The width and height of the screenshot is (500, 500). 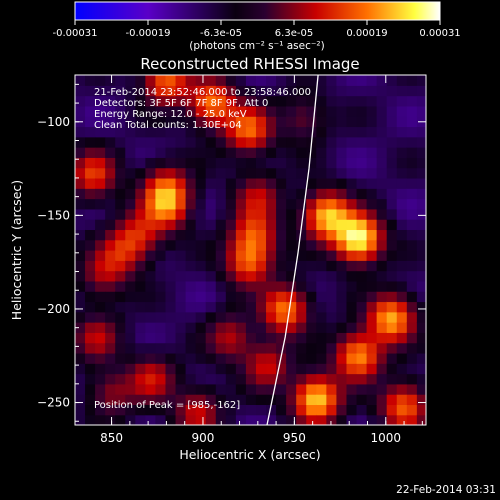 I want to click on chart-title: Reconstructed RHESSI Image, so click(x=249, y=64).